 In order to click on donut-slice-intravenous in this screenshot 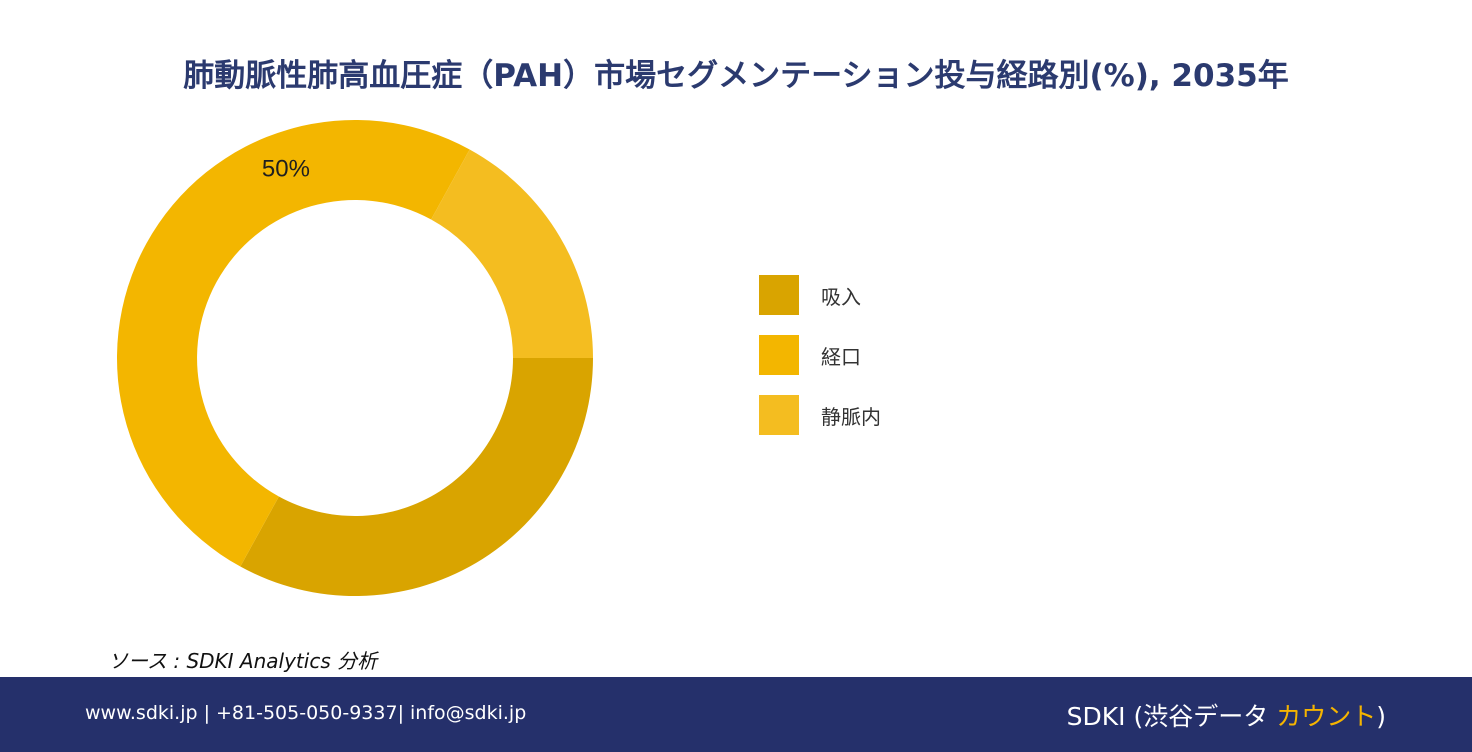, I will do `click(512, 253)`.